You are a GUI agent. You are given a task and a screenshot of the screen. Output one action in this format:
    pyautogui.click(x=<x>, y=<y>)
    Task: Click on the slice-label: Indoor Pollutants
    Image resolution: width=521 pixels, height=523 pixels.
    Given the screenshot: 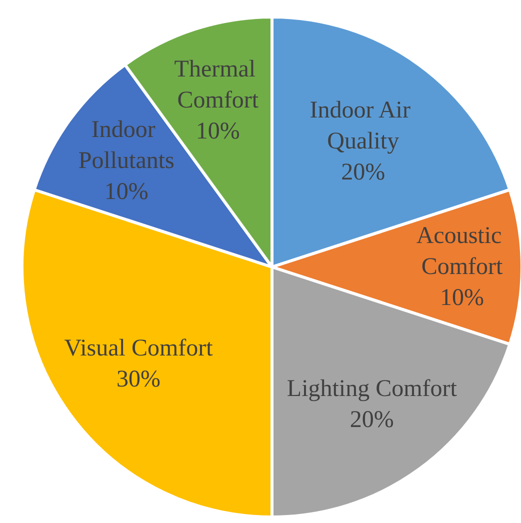 What is the action you would take?
    pyautogui.click(x=126, y=145)
    